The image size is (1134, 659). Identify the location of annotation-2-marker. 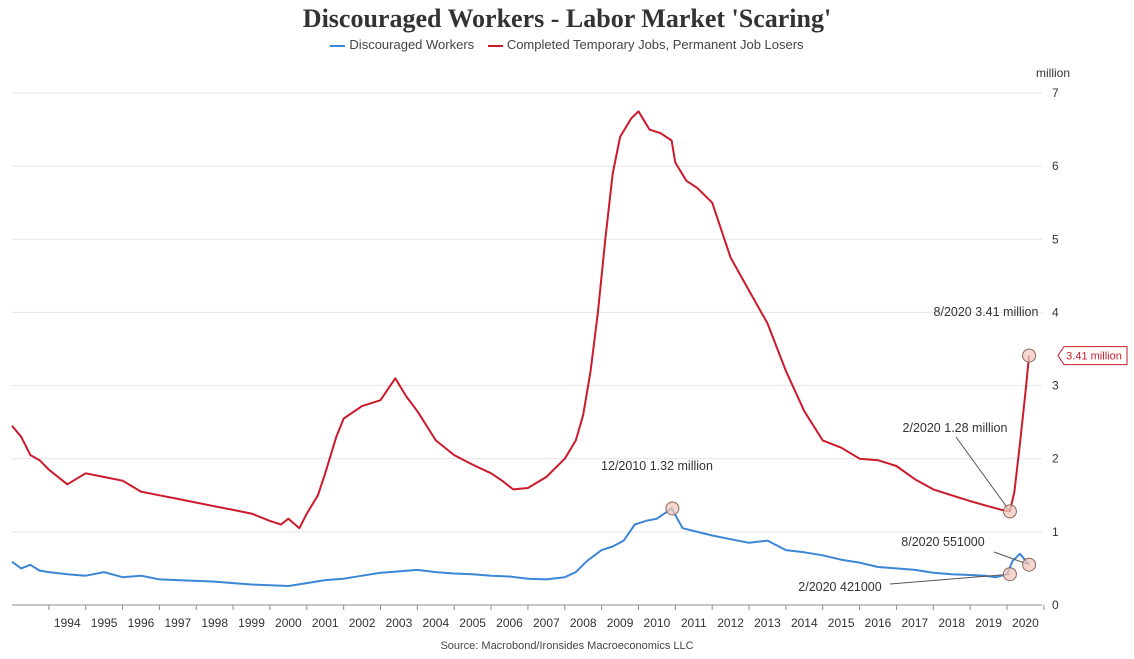
(1009, 511).